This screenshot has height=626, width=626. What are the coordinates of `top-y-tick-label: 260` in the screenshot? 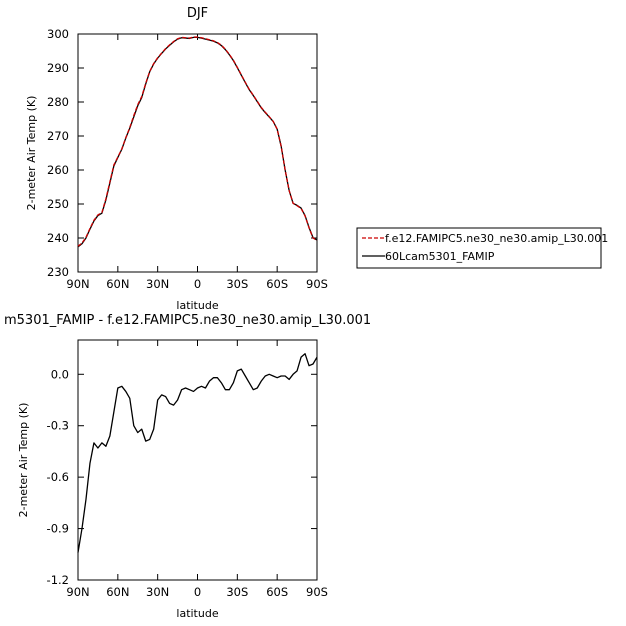 It's located at (58, 170).